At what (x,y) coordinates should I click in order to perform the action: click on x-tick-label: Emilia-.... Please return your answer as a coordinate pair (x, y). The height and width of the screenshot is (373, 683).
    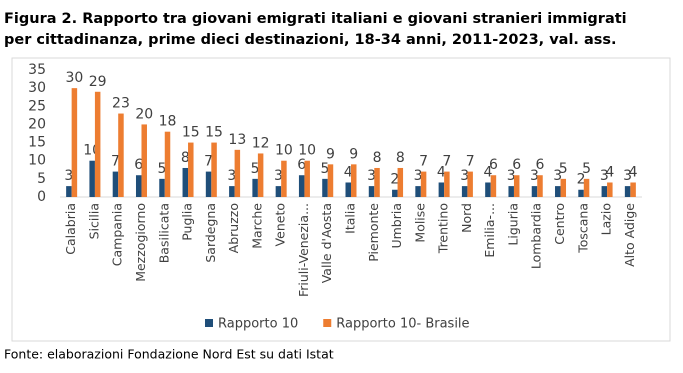
    Looking at the image, I should click on (489, 230).